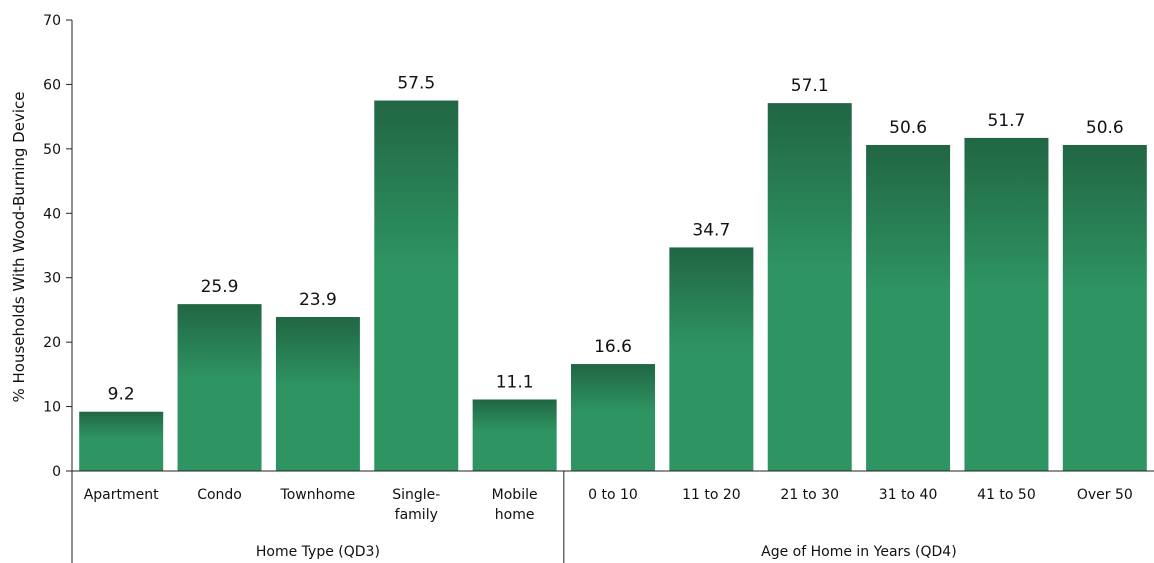  Describe the element at coordinates (52, 85) in the screenshot. I see `y-tick-label: 60` at that location.